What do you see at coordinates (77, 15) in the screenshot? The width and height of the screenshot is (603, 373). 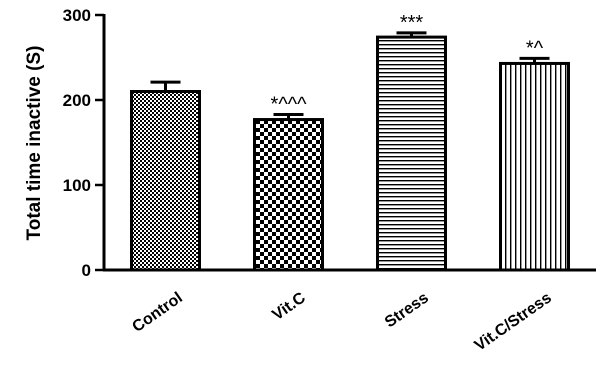 I see `y-tick-label: 300` at bounding box center [77, 15].